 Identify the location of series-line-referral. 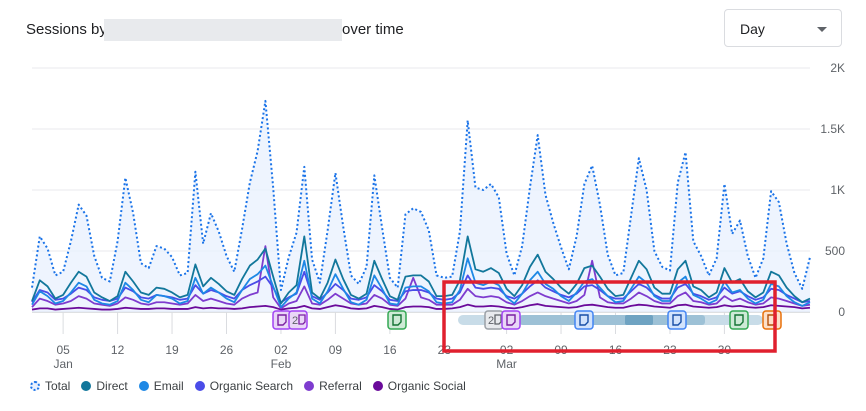
(421, 277).